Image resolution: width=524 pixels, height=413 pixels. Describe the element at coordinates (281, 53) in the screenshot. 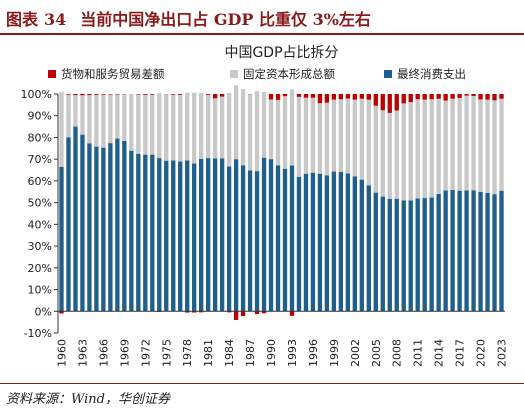

I see `chart-title: 中国GDP占比拆分` at that location.